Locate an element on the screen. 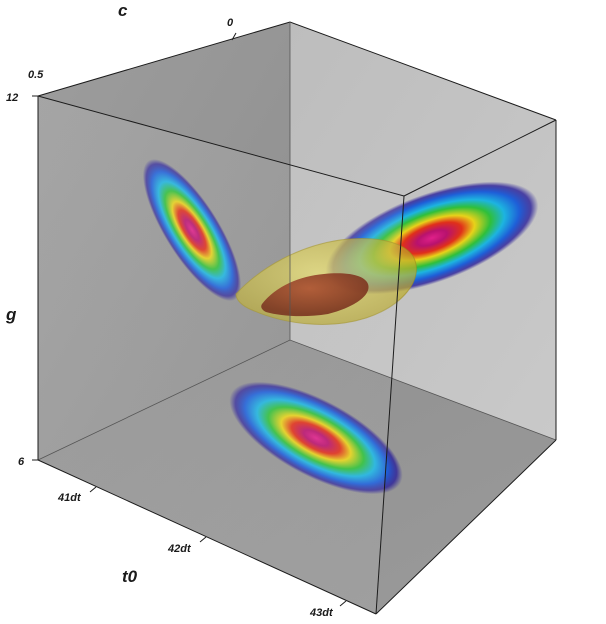 Image resolution: width=606 pixels, height=624 pixels. x-tick-43dt: 43dt is located at coordinates (321, 613).